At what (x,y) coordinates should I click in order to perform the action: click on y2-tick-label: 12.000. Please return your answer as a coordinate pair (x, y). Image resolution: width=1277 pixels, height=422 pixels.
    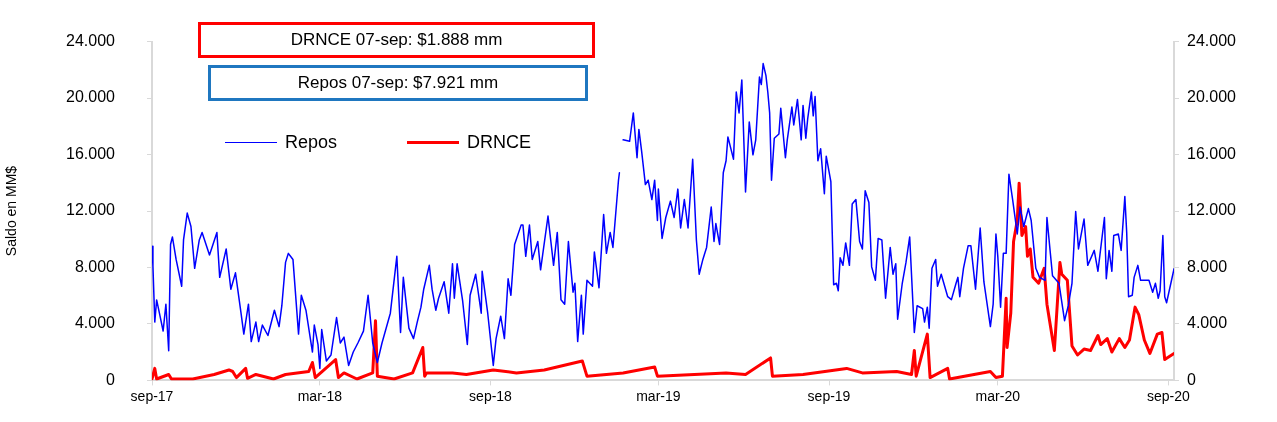
    Looking at the image, I should click on (1212, 210).